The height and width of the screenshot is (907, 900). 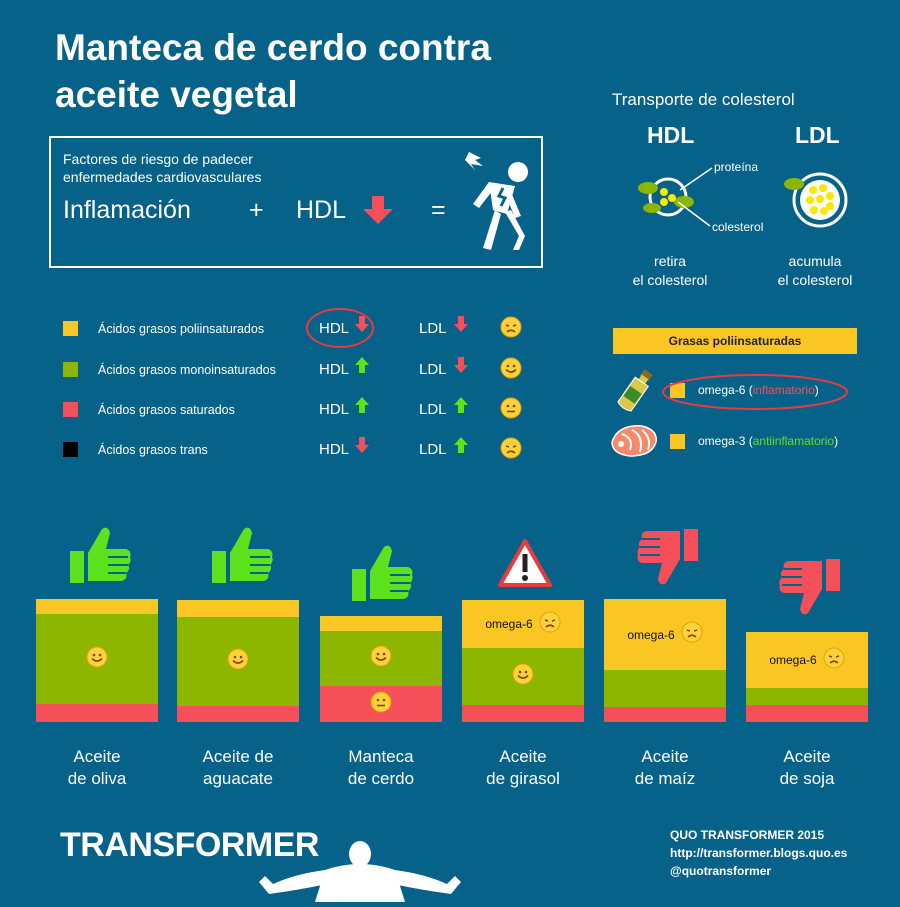 I want to click on ldl-heading: LDL, so click(x=817, y=135).